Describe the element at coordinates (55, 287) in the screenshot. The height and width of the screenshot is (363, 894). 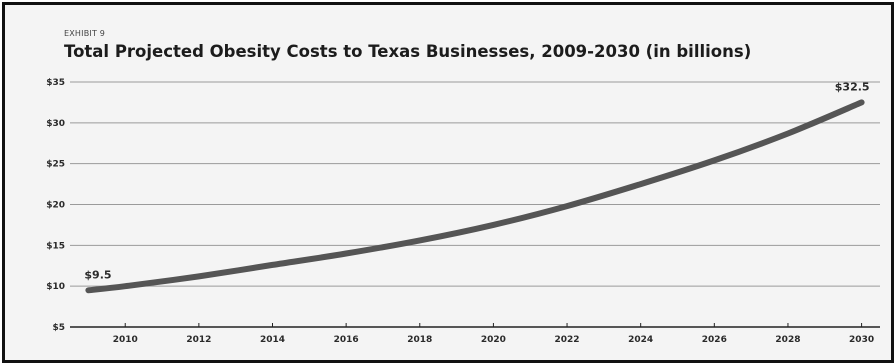
I see `y-tick-label: $10` at that location.